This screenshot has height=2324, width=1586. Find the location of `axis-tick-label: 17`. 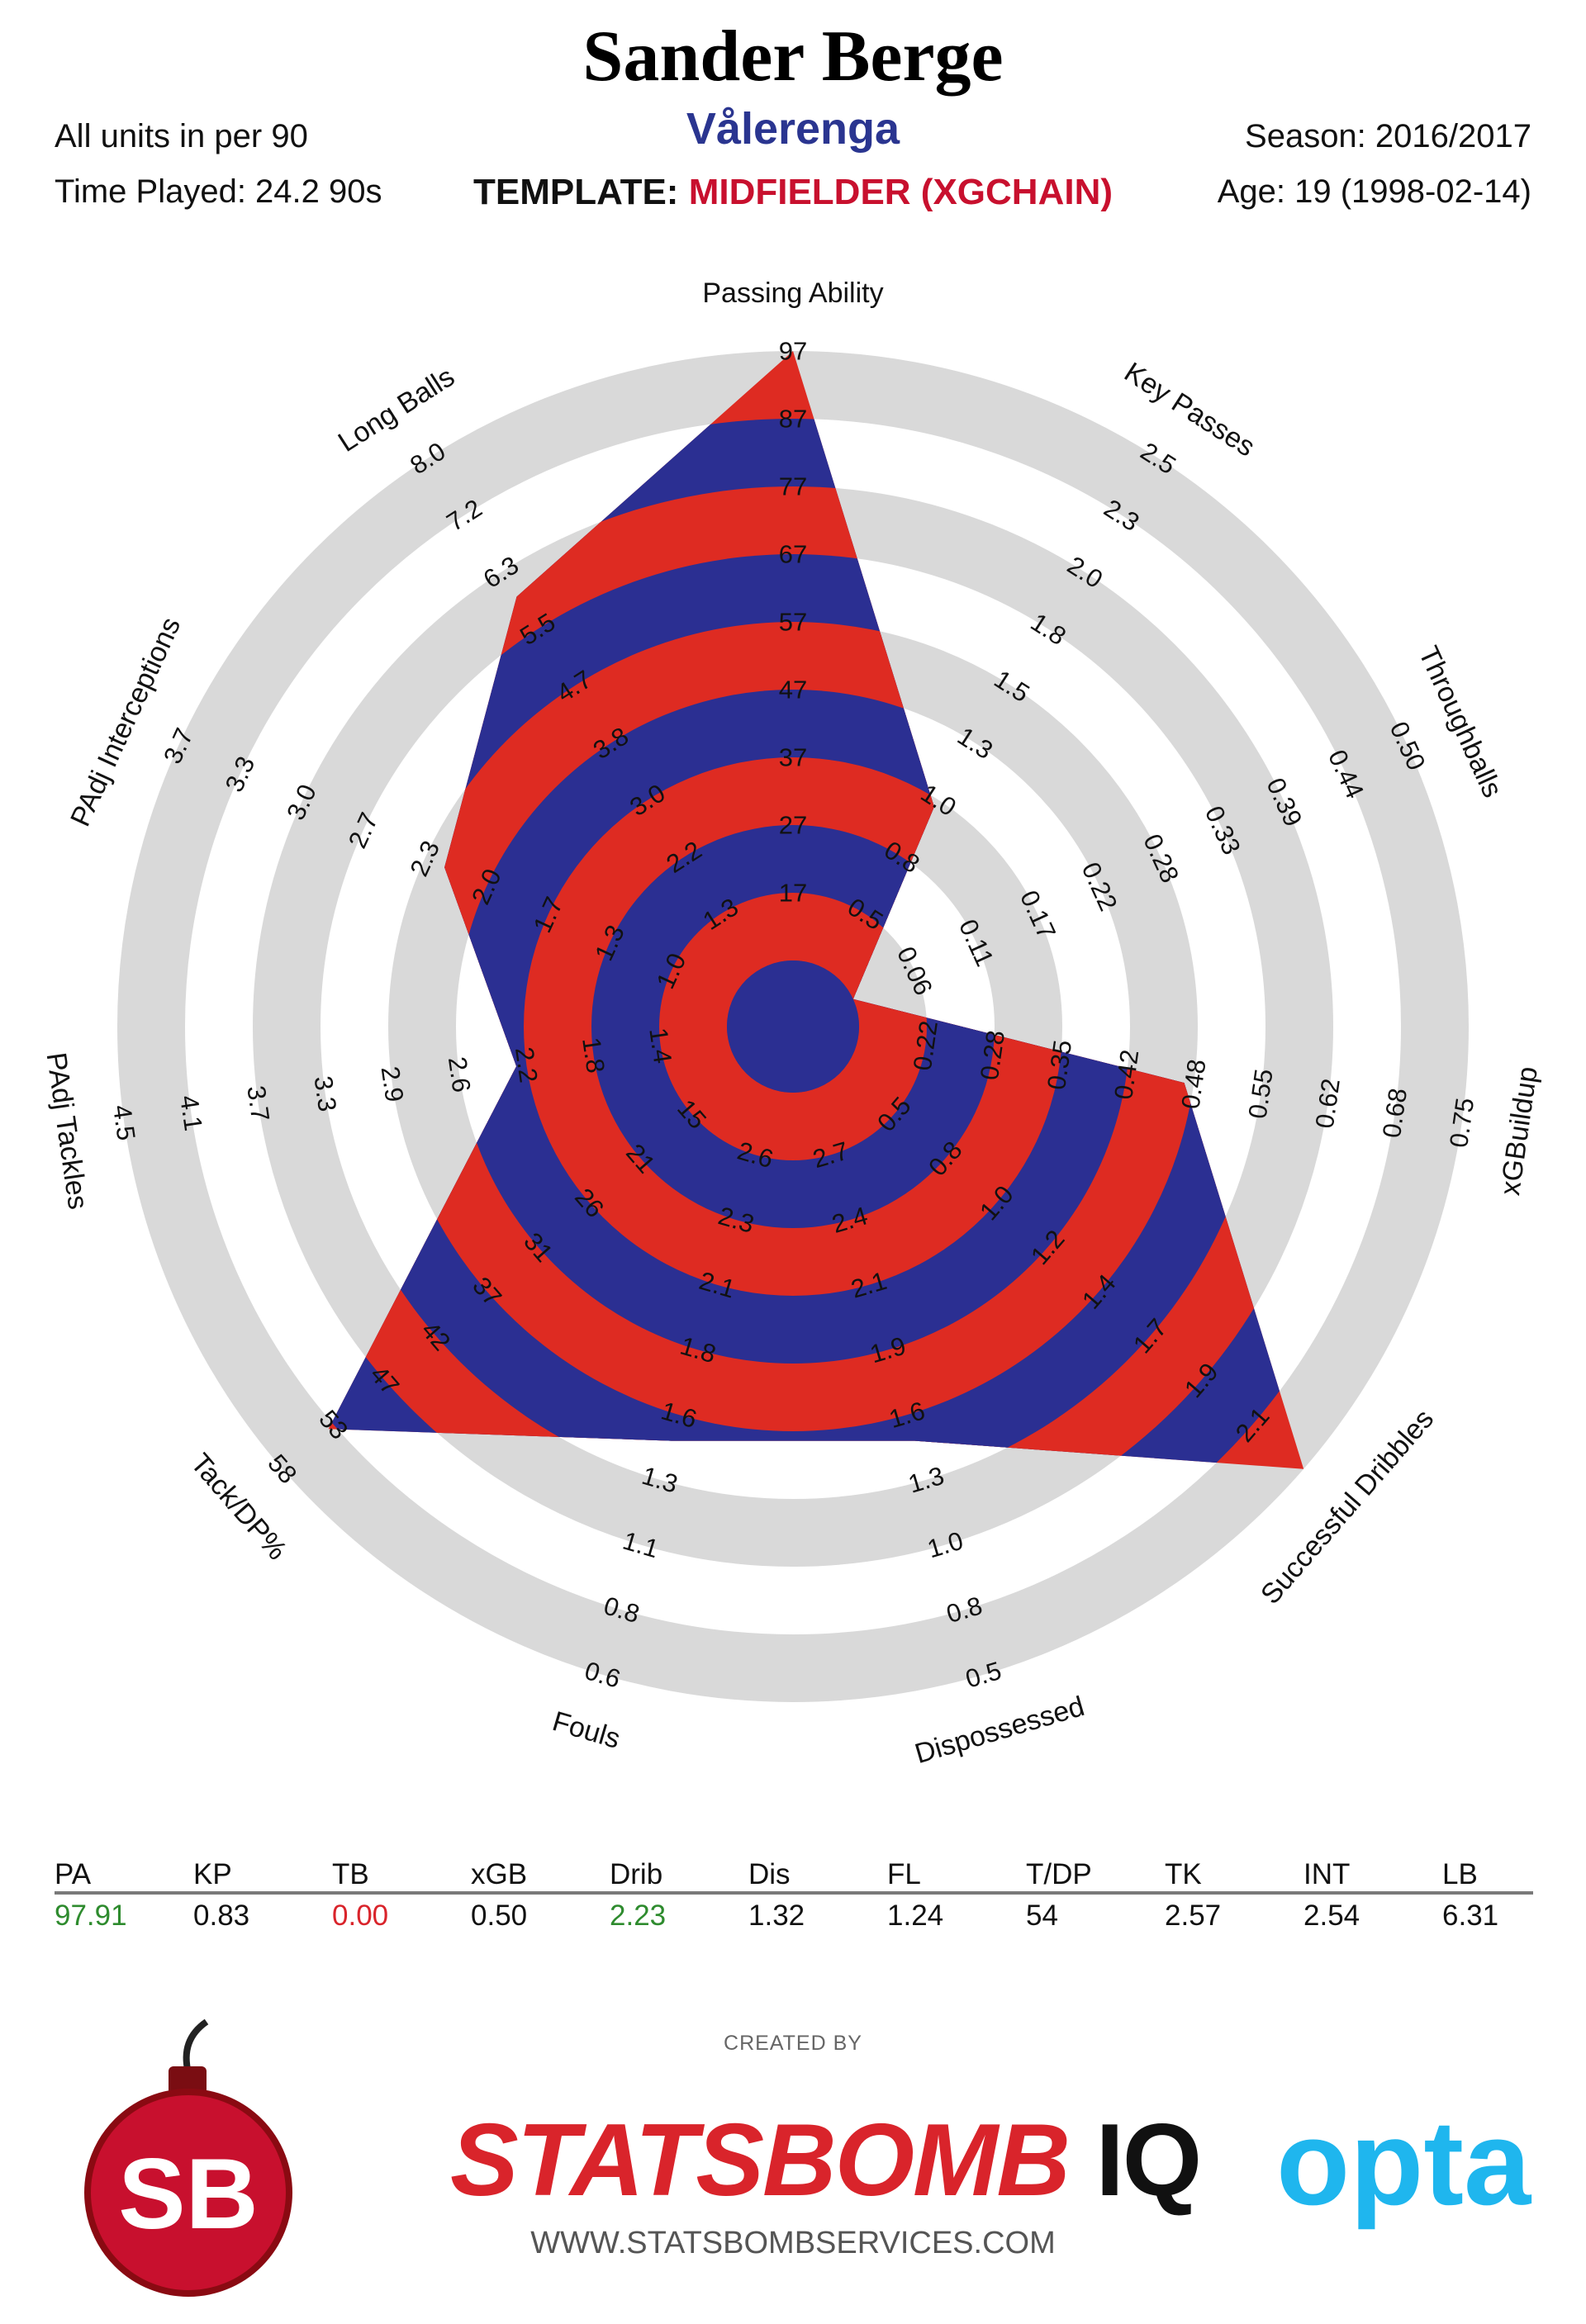

axis-tick-label: 17 is located at coordinates (793, 894).